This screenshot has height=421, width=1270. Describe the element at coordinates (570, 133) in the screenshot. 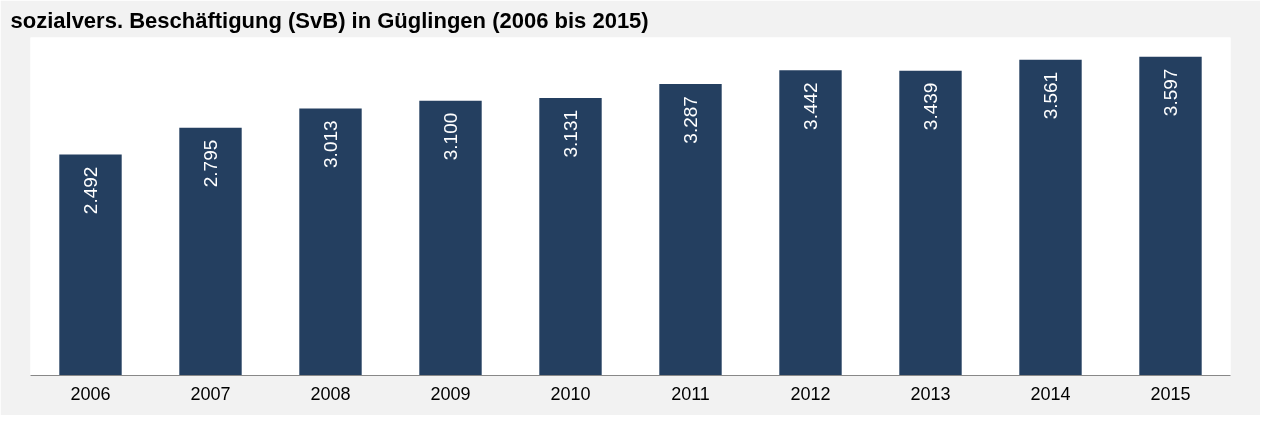

I see `data-label: 3.131` at that location.